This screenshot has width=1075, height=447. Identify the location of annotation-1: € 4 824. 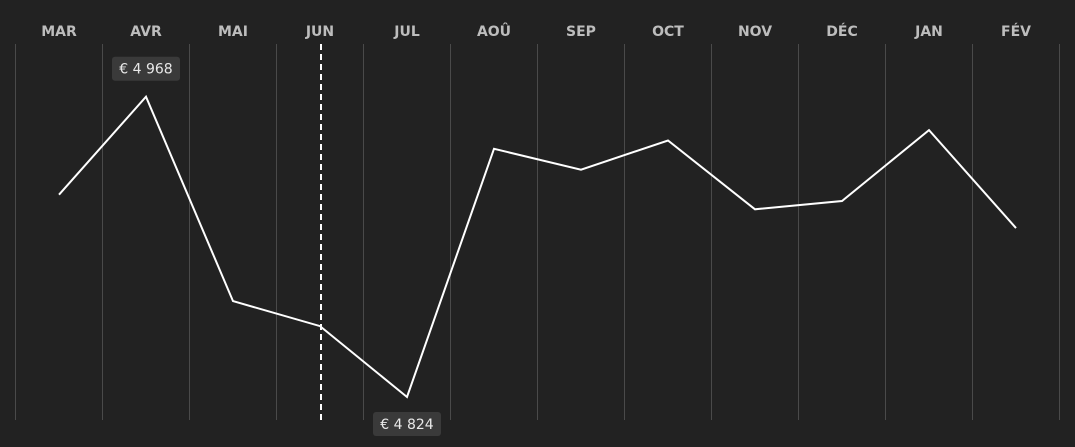
(407, 423).